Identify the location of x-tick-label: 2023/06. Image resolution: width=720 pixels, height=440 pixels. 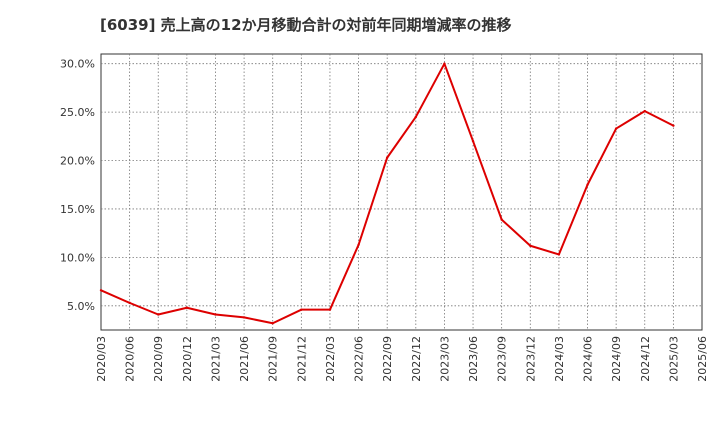
(473, 359).